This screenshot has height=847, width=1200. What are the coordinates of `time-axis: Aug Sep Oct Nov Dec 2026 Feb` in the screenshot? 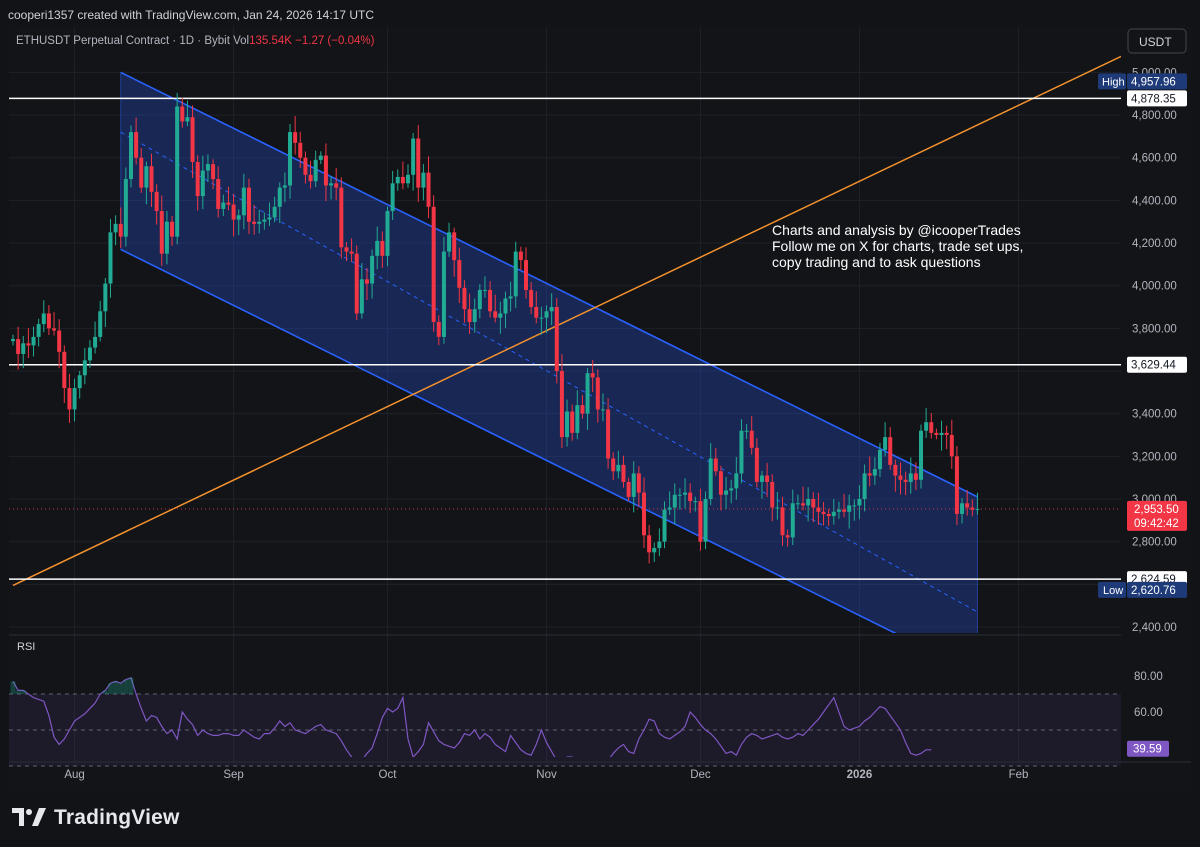 It's located at (600, 771).